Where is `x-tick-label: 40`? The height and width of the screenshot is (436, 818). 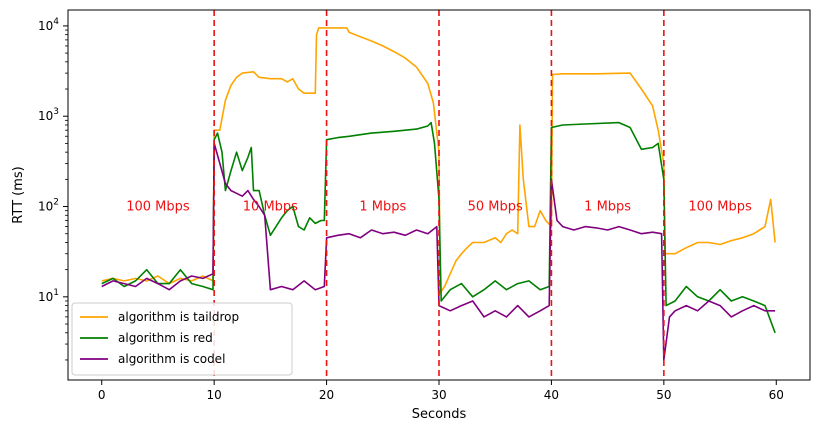 x-tick-label: 40 is located at coordinates (551, 395).